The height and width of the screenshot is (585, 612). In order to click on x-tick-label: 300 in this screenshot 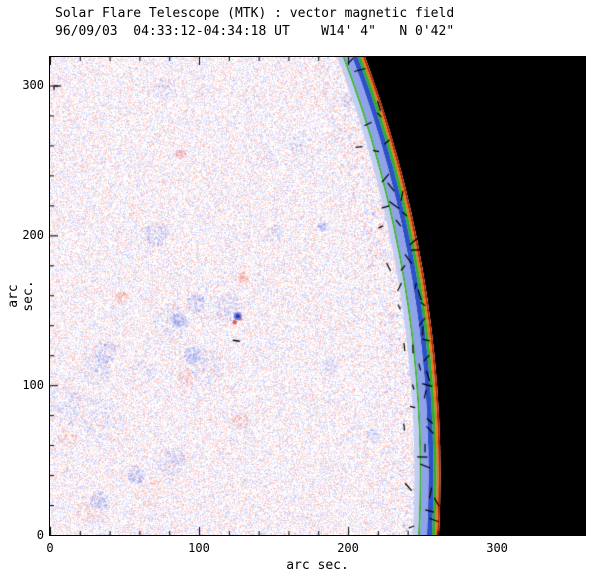, I will do `click(497, 548)`.